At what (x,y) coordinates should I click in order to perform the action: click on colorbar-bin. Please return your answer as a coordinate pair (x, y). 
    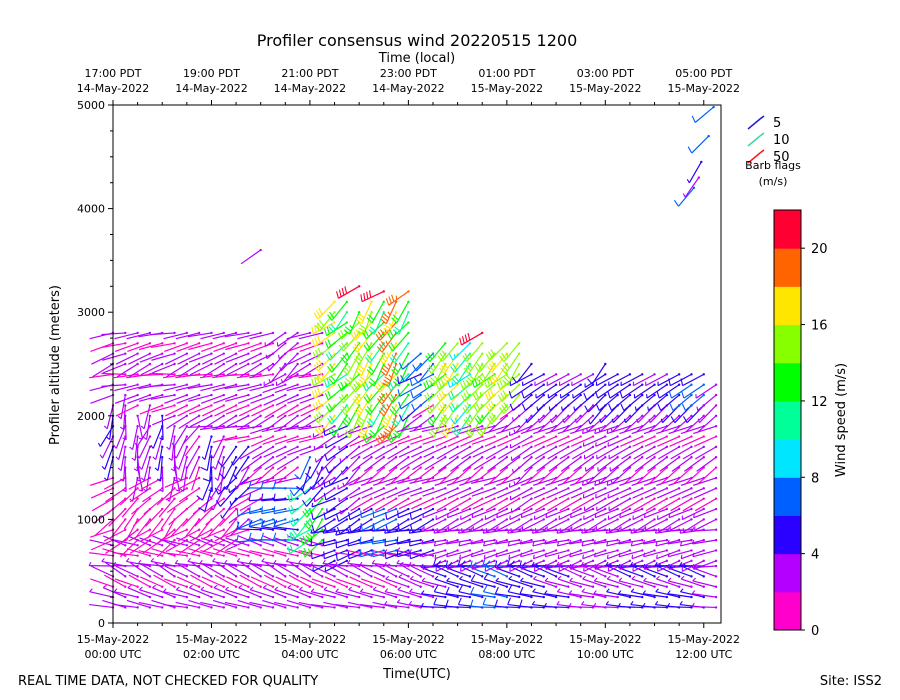
    Looking at the image, I should click on (787, 267).